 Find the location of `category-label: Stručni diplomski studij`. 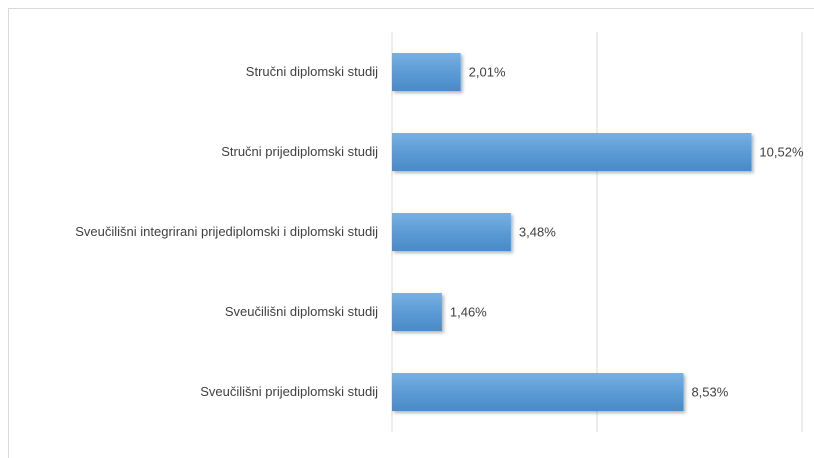

category-label: Stručni diplomski studij is located at coordinates (311, 71).